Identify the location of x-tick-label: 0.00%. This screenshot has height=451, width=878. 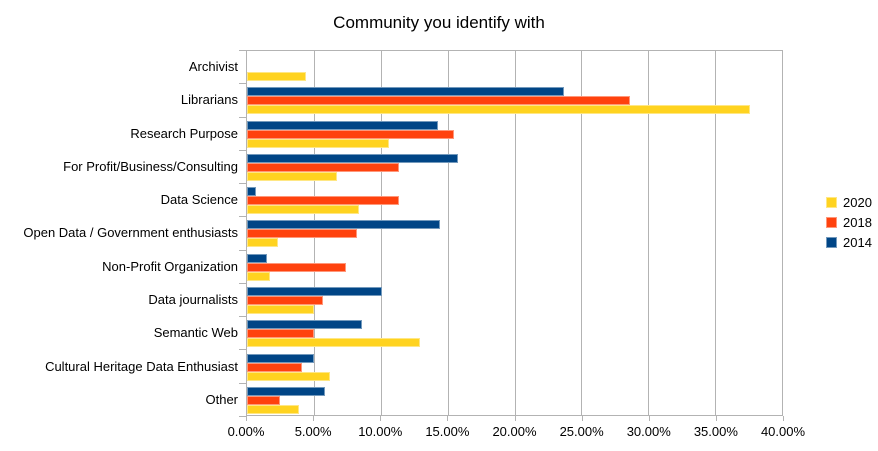
(246, 431).